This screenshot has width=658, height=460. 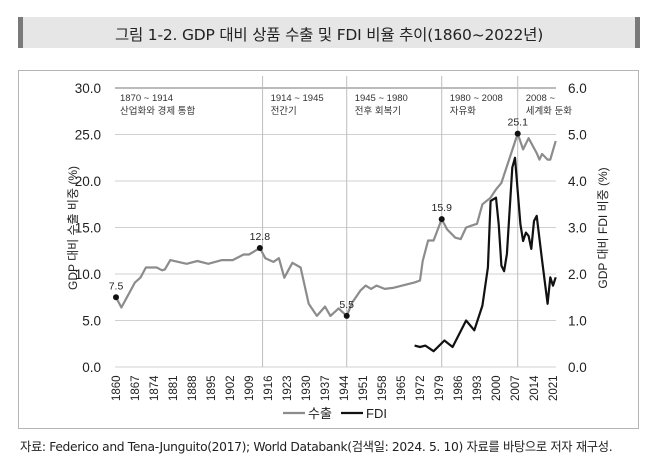 I want to click on period-name: 자유화, so click(x=463, y=111).